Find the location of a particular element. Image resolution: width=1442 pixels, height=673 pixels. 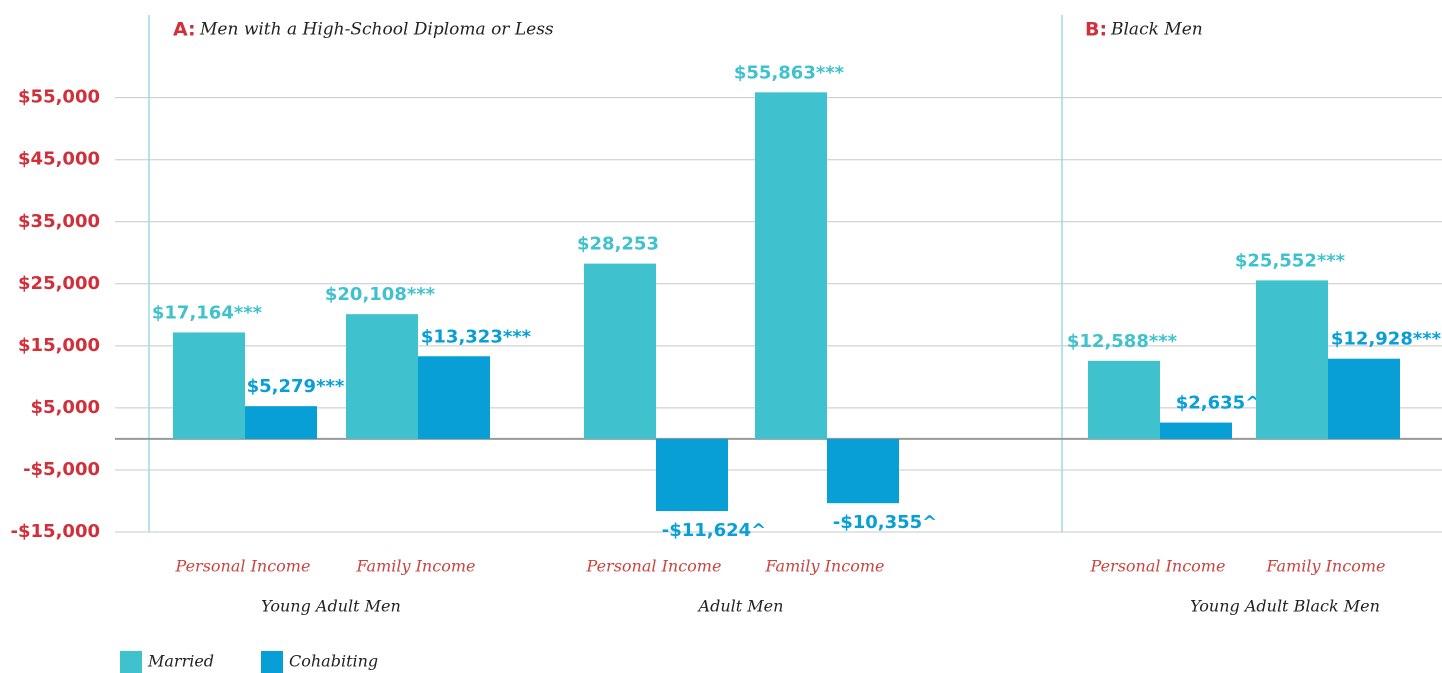

panel-title: Black Men is located at coordinates (1156, 30).